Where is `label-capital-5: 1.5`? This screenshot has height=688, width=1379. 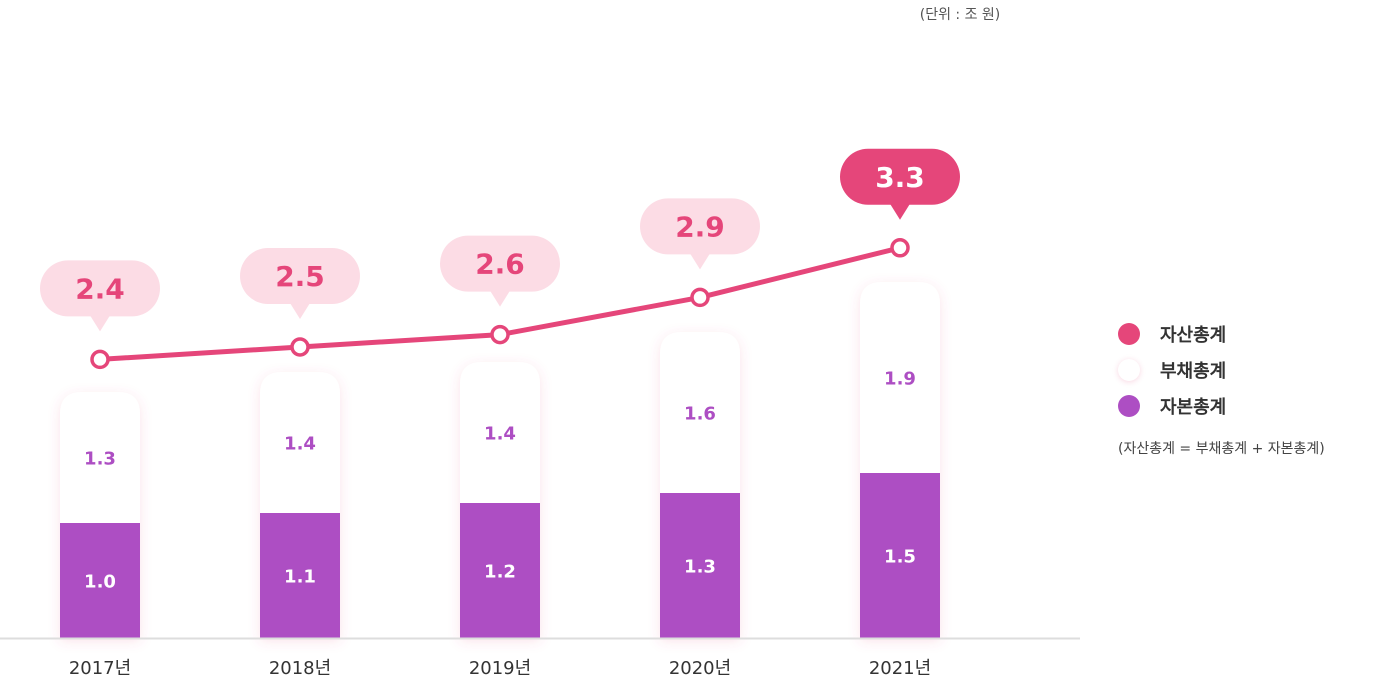 label-capital-5: 1.5 is located at coordinates (900, 557).